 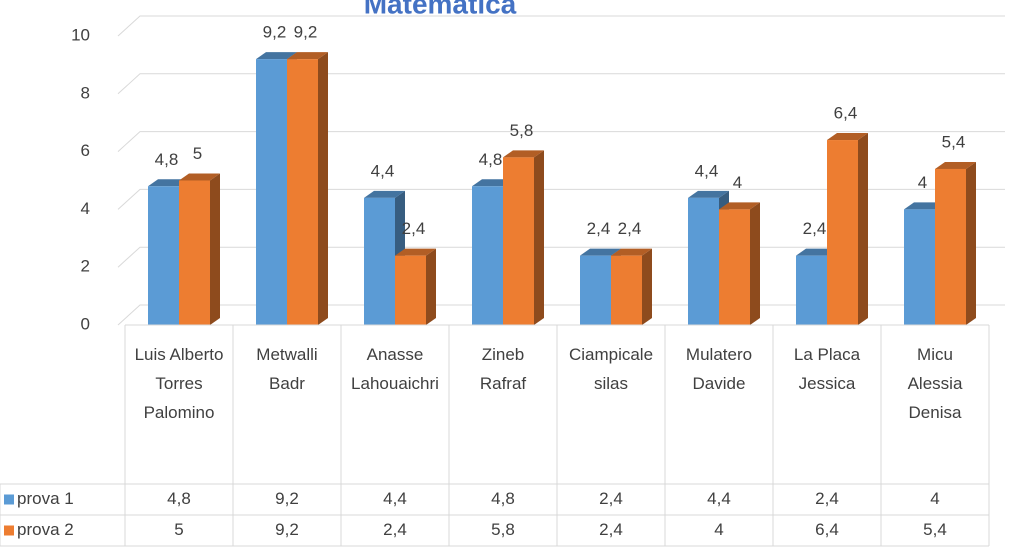 I want to click on y-tick-label: 8, so click(x=85, y=92).